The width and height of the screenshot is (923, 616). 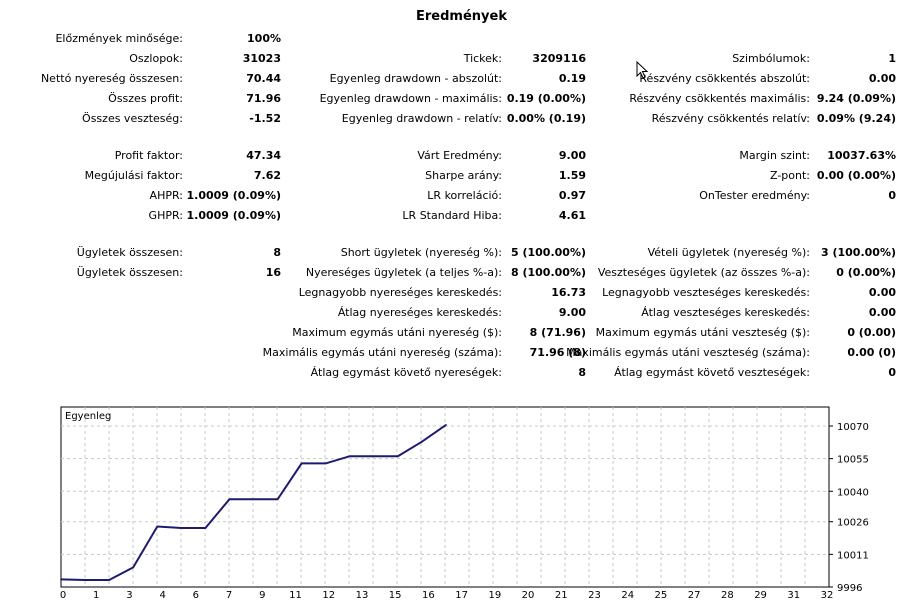 What do you see at coordinates (546, 98) in the screenshot?
I see `stat-value: 0.19 (0.00%)` at bounding box center [546, 98].